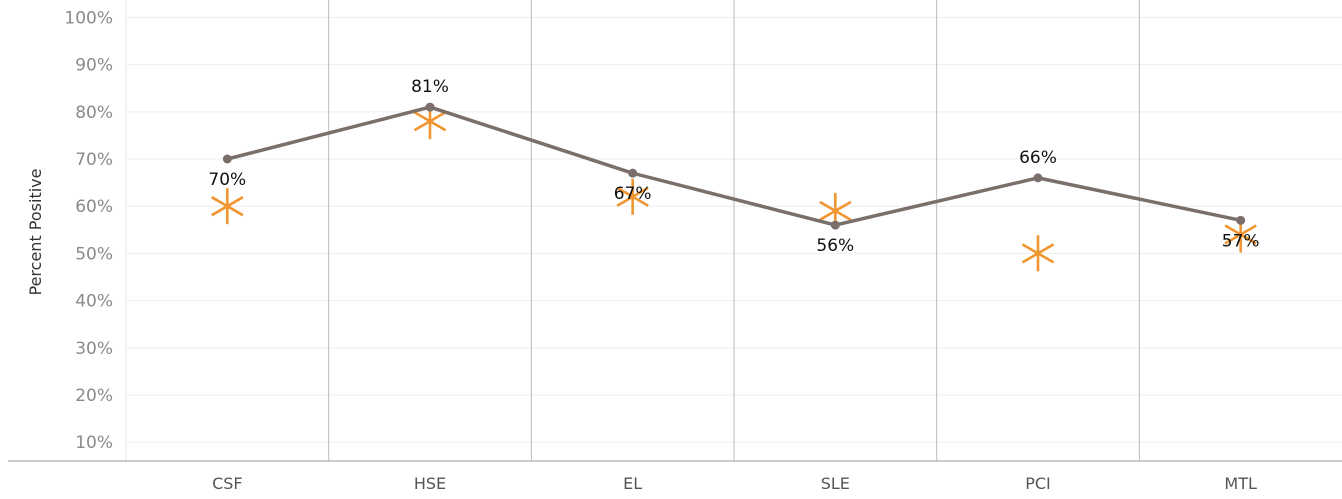 This screenshot has width=1342, height=499. What do you see at coordinates (1240, 483) in the screenshot?
I see `x-tick-label: MTL` at bounding box center [1240, 483].